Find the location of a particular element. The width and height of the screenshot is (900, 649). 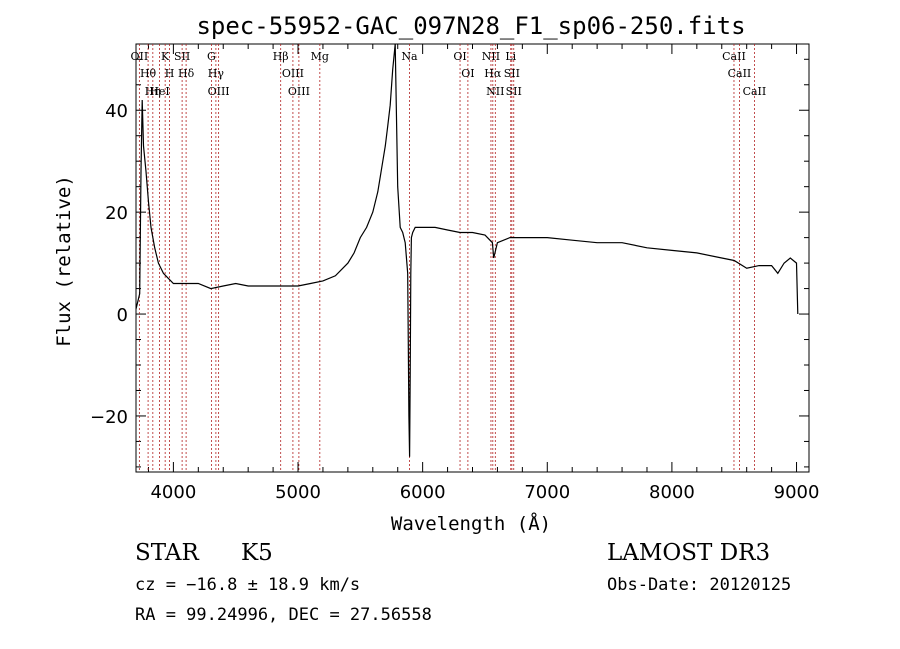

spectral-line-label: HeI is located at coordinates (159, 91).